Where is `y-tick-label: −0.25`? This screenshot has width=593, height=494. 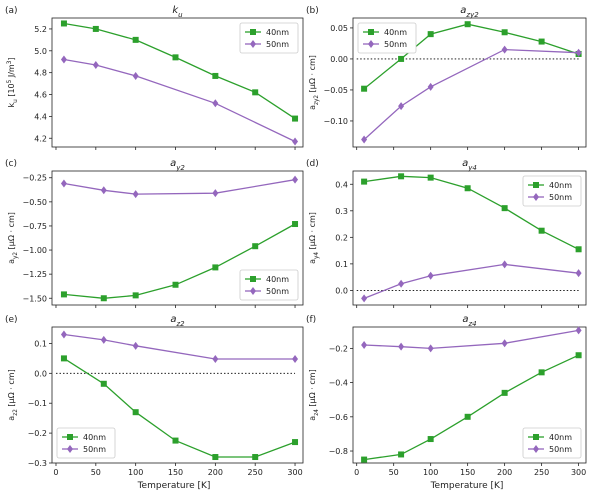
y-tick-label: −0.25 is located at coordinates (34, 178).